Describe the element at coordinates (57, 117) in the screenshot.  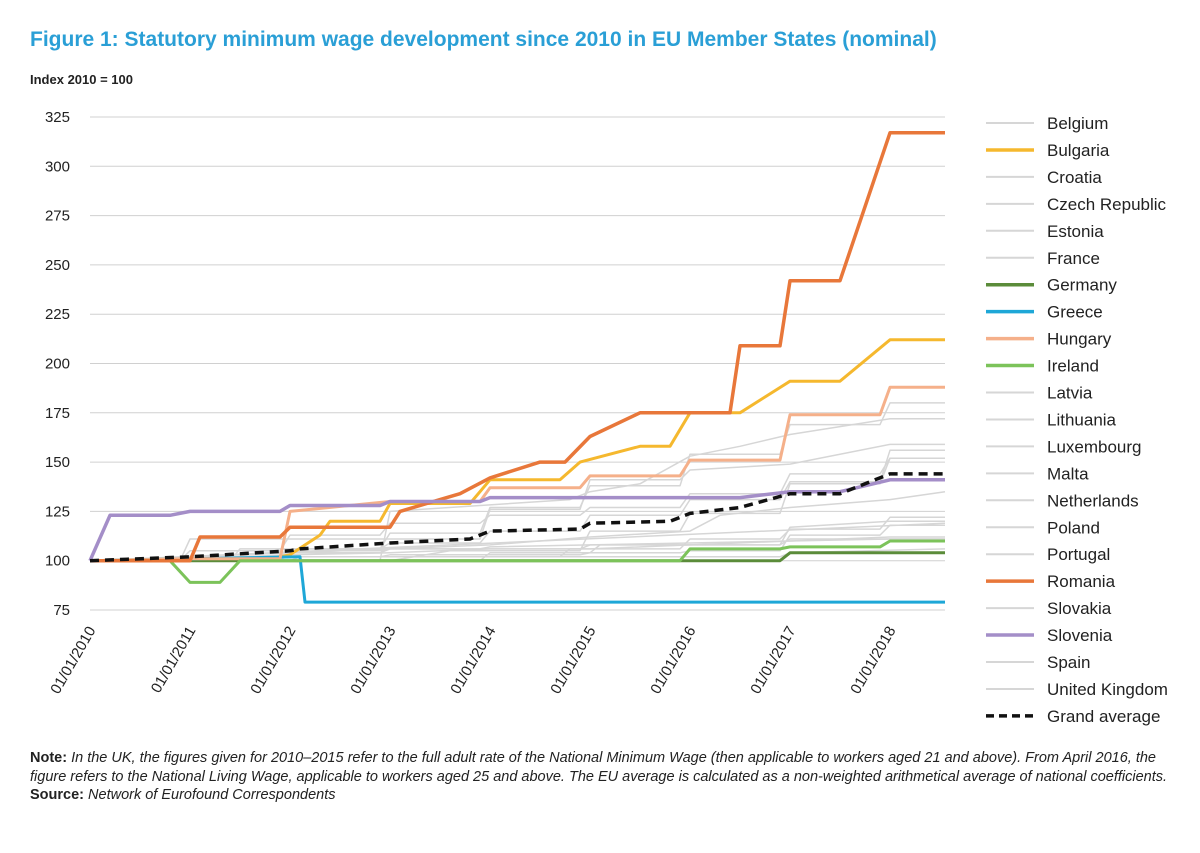
I see `y-tick-label: 325` at that location.